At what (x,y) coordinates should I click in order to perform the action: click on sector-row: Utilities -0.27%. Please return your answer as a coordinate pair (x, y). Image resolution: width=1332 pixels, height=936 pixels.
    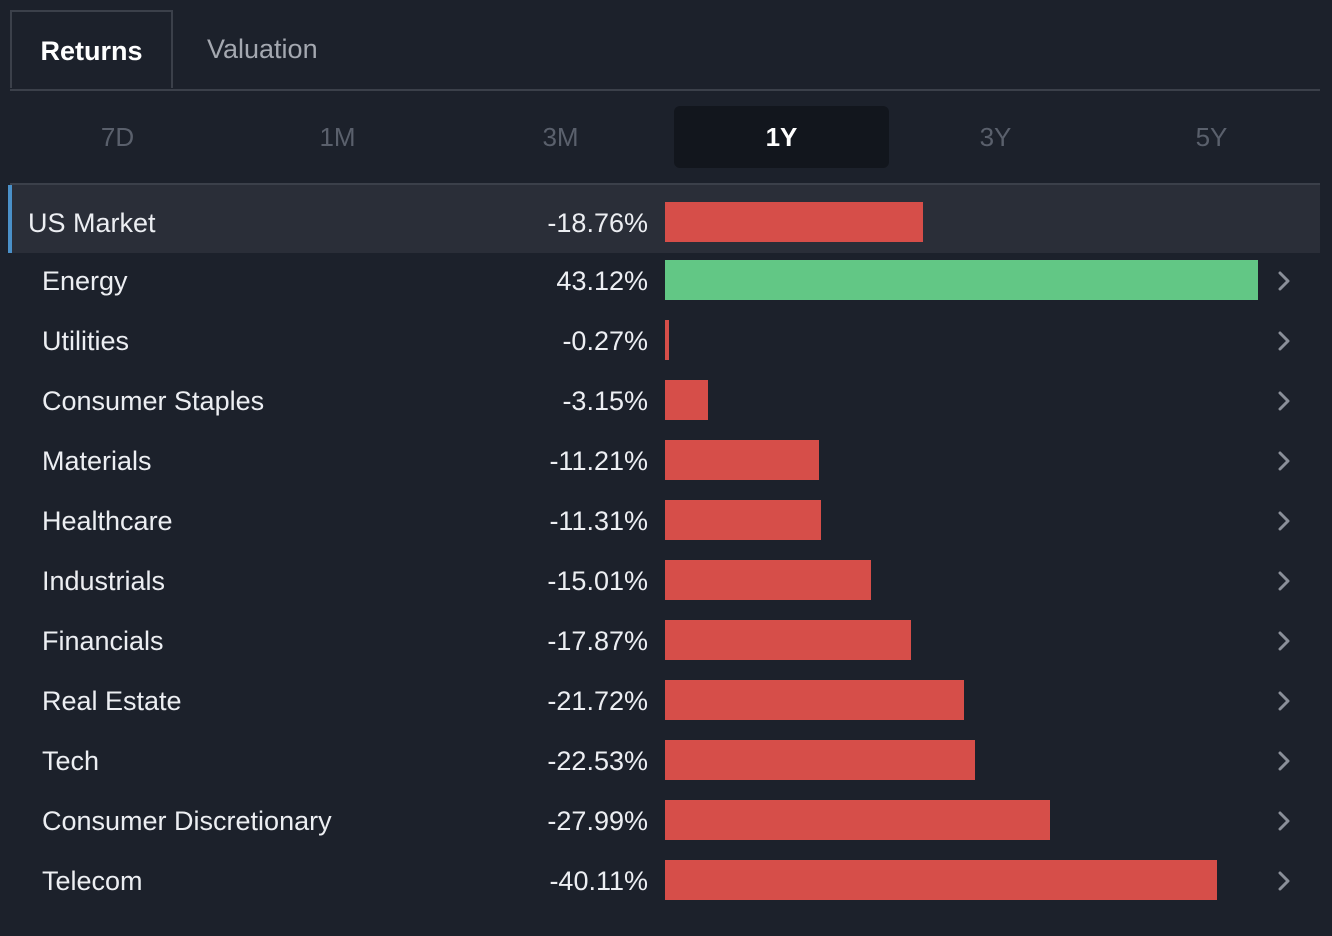
    Looking at the image, I should click on (665, 341).